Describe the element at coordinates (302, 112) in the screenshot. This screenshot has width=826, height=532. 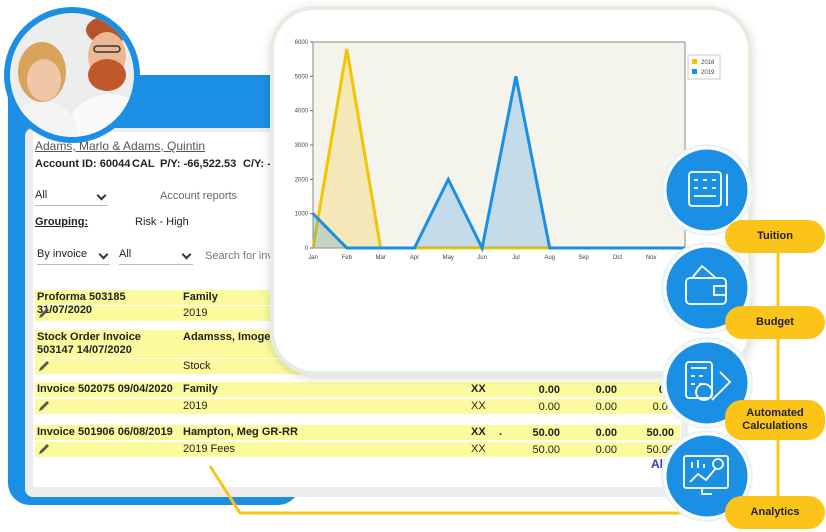
I see `y-tick-label: 4000` at that location.